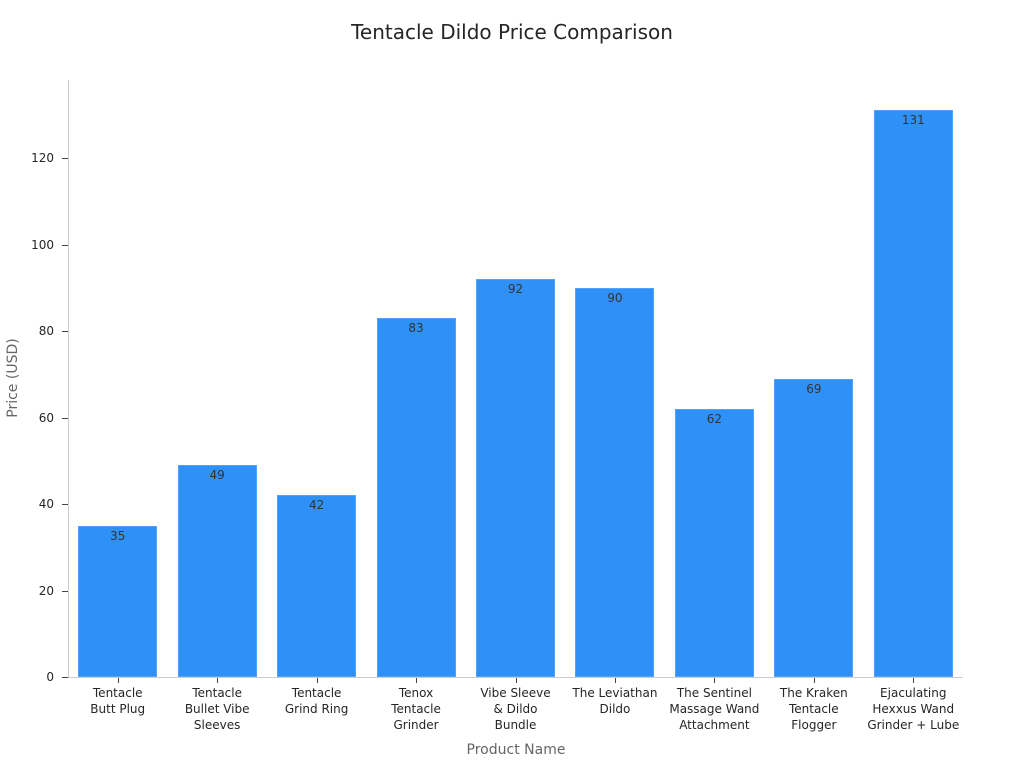  Describe the element at coordinates (46, 504) in the screenshot. I see `y-tick-label: 40` at that location.